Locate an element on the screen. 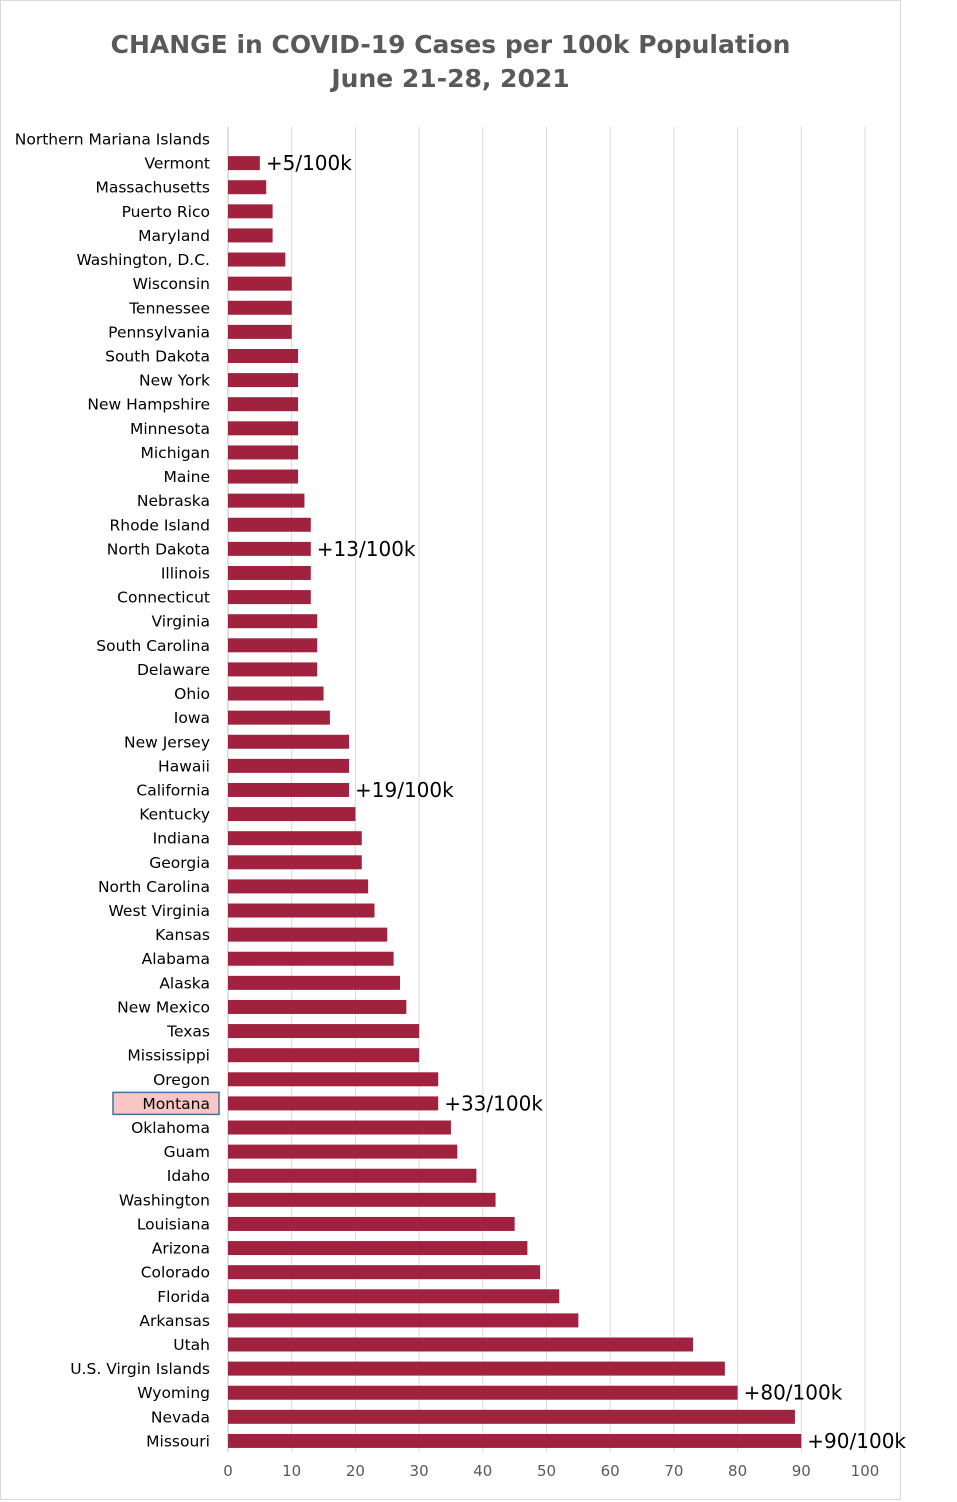  bar-maryland is located at coordinates (250, 235).